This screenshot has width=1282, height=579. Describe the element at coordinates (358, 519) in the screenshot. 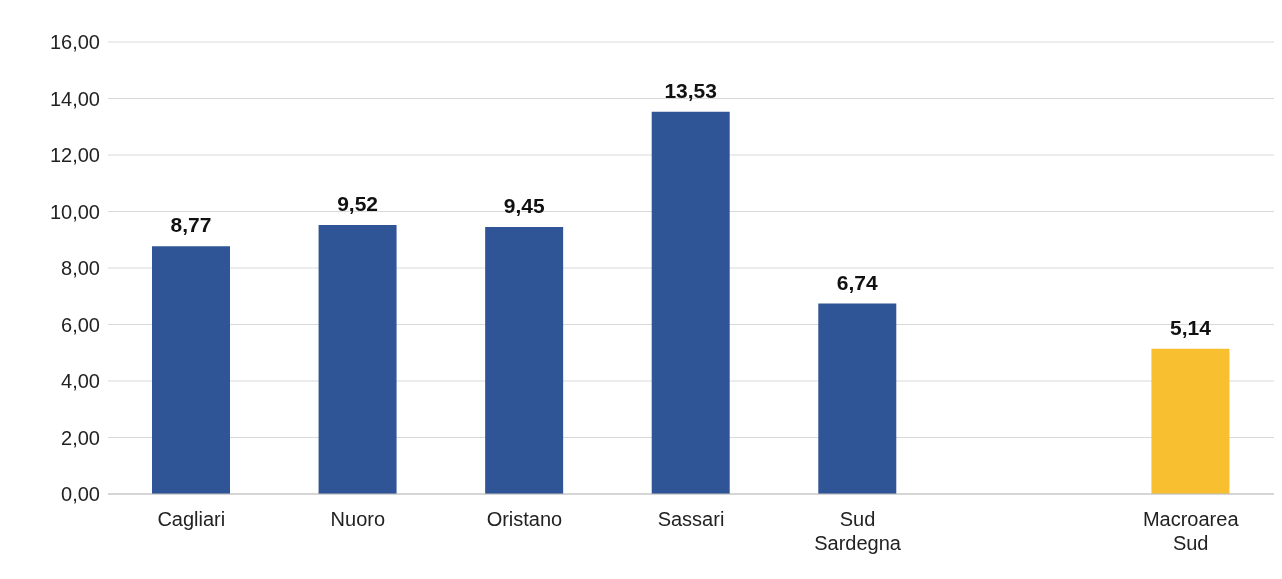

I see `x-tick-label: Nuoro` at that location.